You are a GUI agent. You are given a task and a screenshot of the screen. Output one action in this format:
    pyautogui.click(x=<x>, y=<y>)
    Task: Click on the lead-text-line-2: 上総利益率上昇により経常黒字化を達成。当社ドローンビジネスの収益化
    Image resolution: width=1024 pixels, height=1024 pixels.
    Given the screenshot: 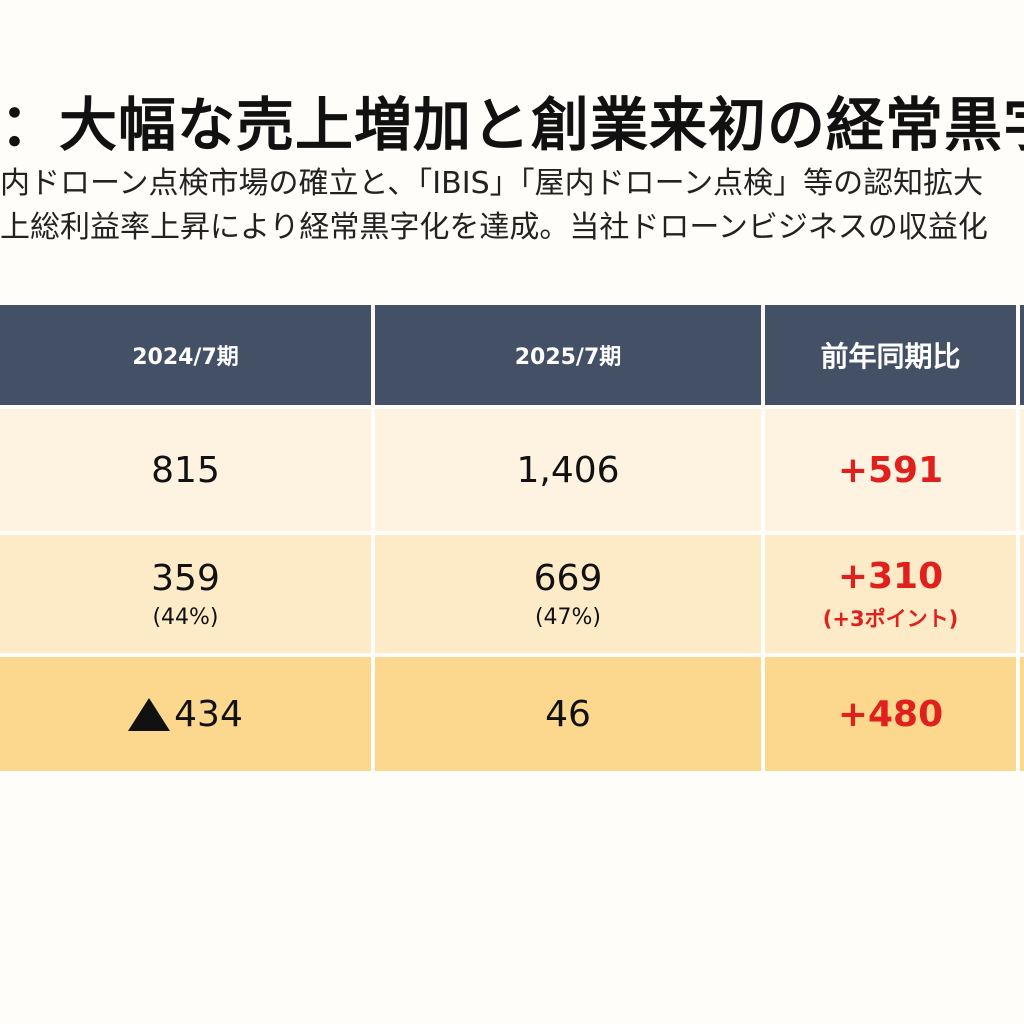 What is the action you would take?
    pyautogui.click(x=494, y=227)
    